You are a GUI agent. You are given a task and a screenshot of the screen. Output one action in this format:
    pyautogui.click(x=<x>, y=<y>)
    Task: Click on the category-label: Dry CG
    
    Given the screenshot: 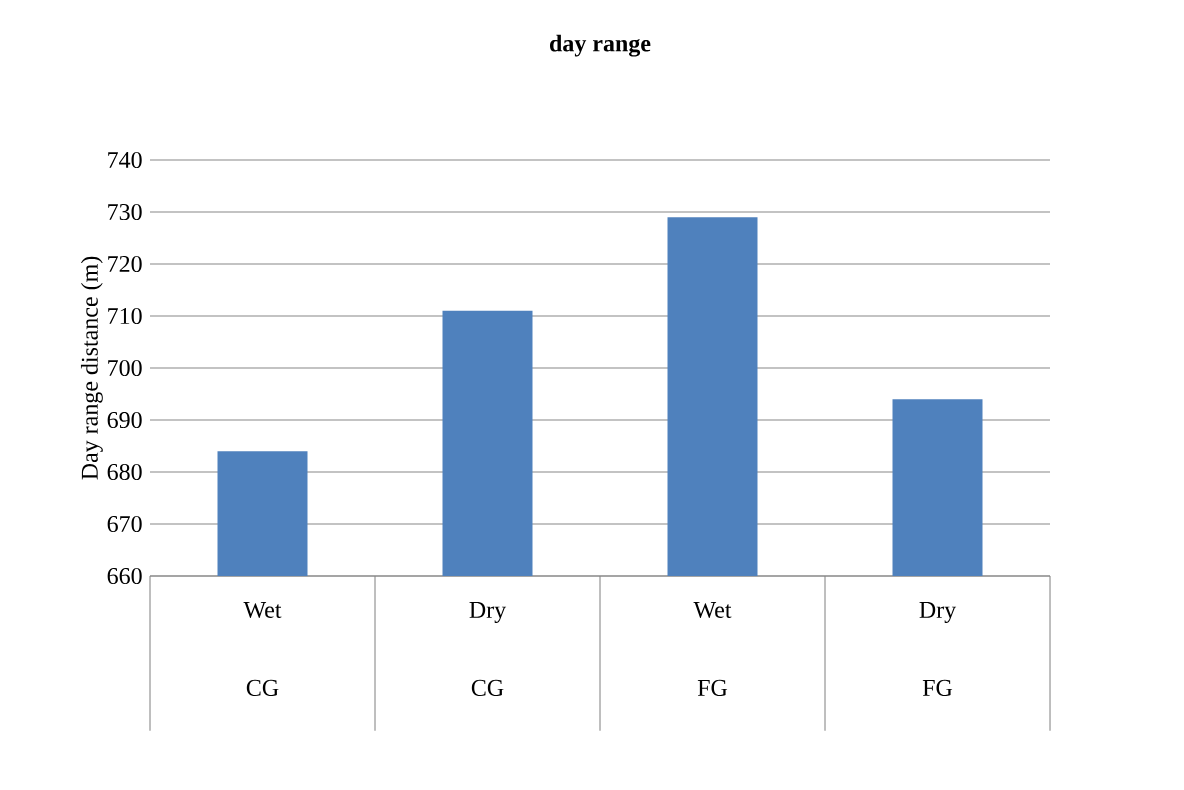 What is the action you would take?
    pyautogui.click(x=488, y=649)
    